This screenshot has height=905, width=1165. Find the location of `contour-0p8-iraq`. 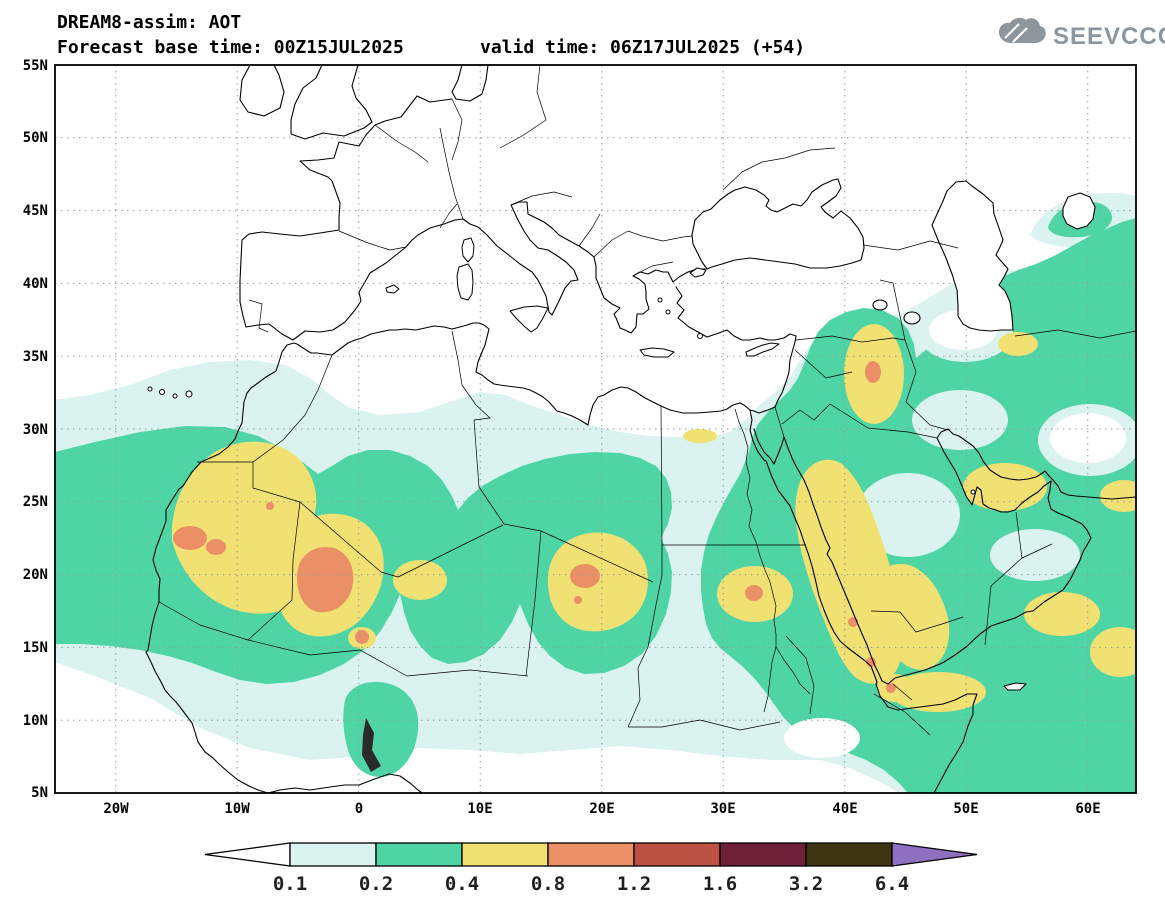

contour-0p8-iraq is located at coordinates (873, 372).